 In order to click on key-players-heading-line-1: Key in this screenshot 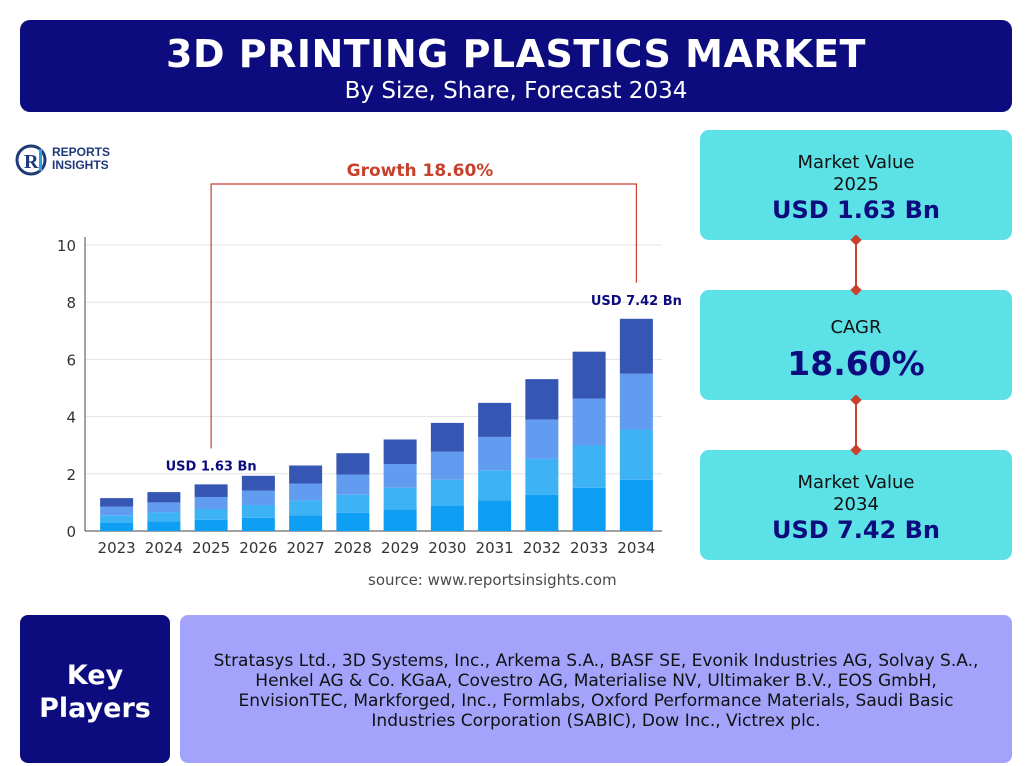, I will do `click(95, 675)`.